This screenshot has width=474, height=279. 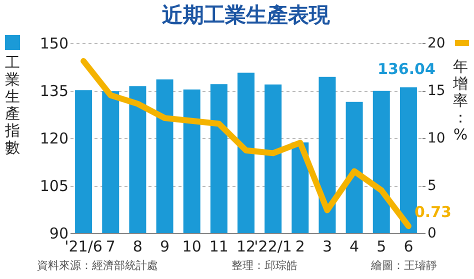 I want to click on y2-tick-label: 5, so click(x=432, y=186).